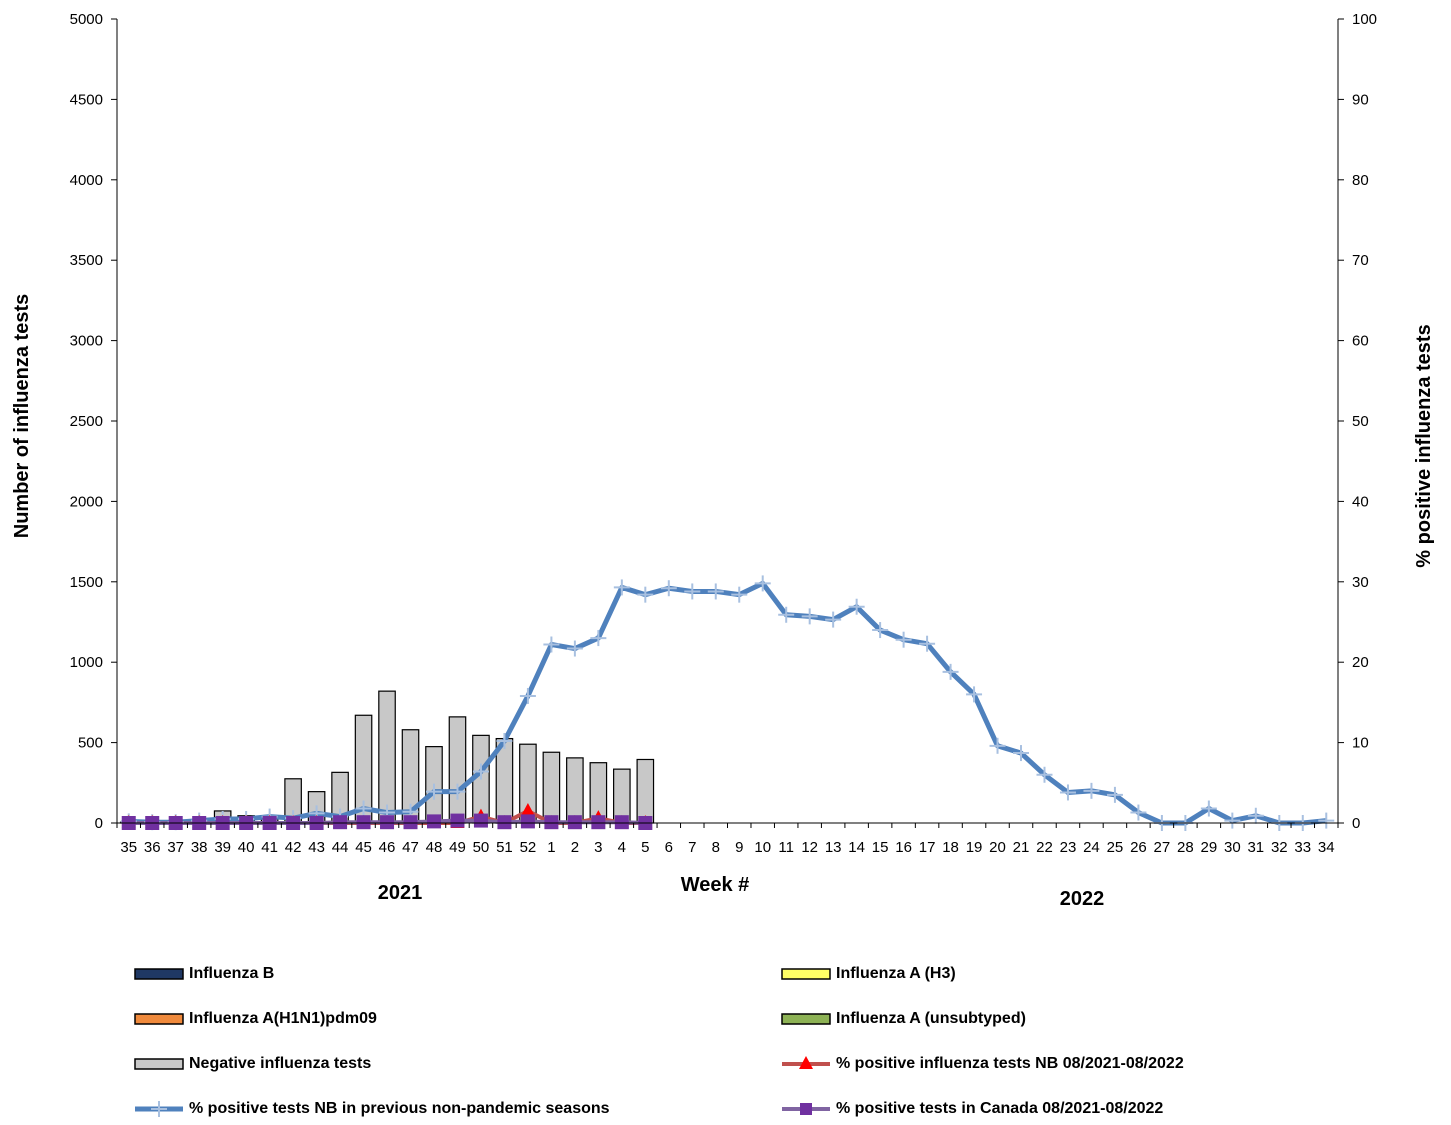  What do you see at coordinates (1360, 341) in the screenshot?
I see `y-tick-right-label: 60` at bounding box center [1360, 341].